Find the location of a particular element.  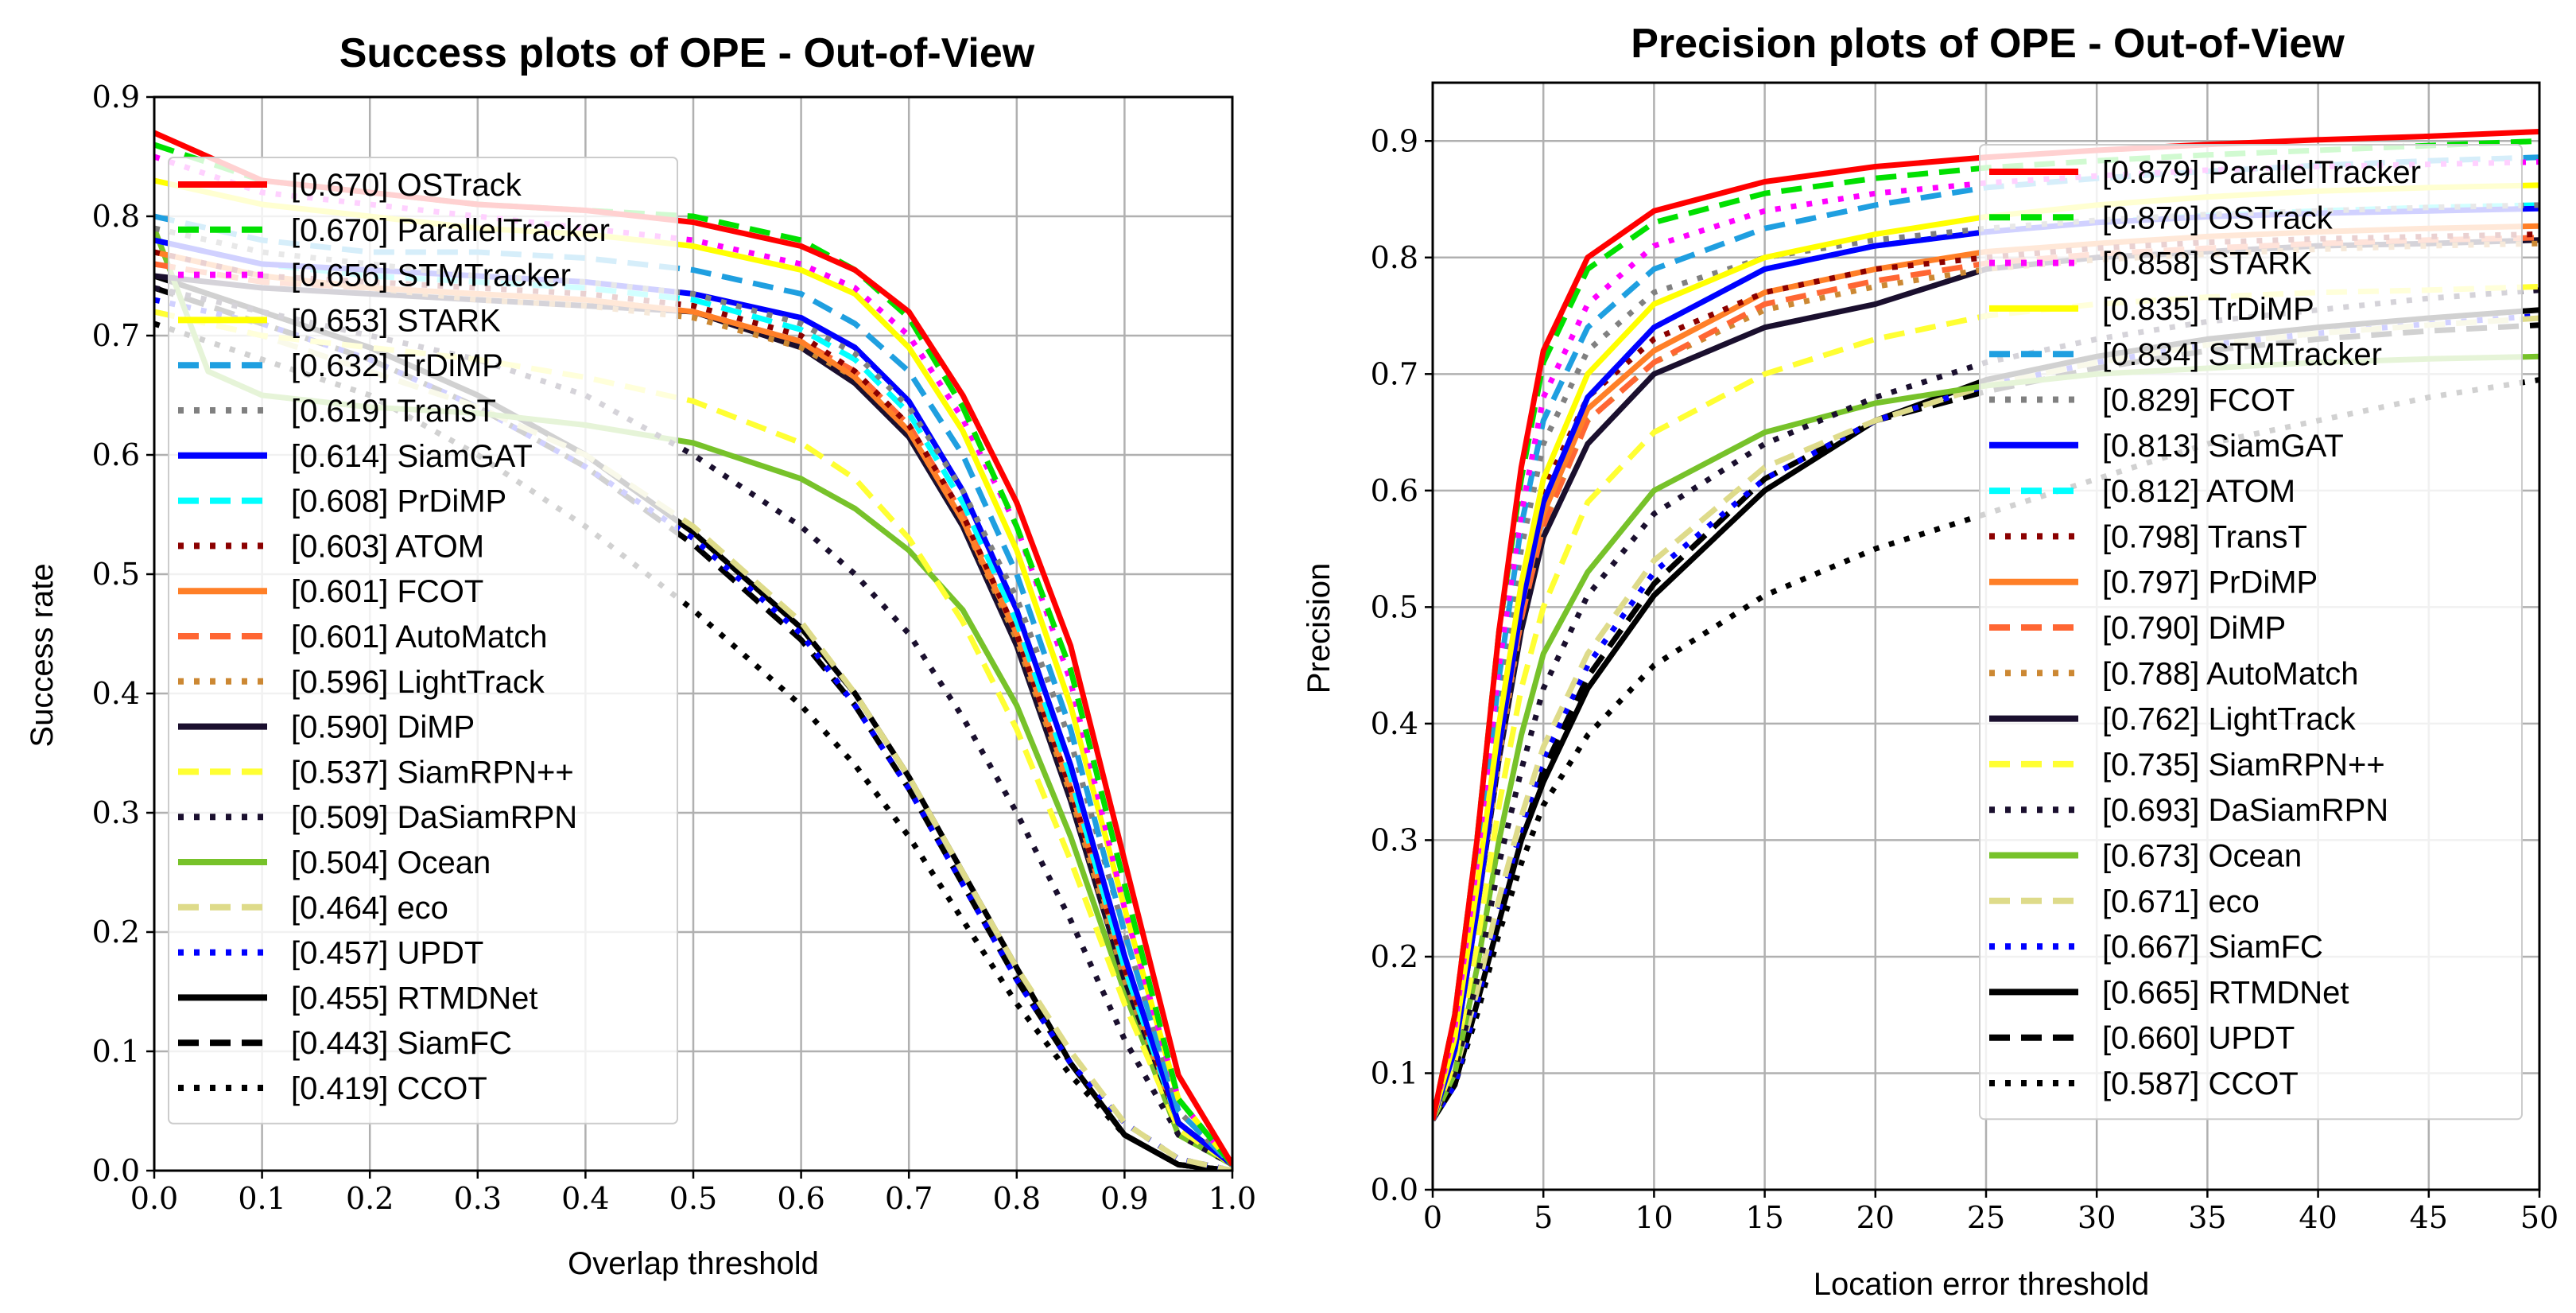

x-tick-label: 20 is located at coordinates (1875, 1217).